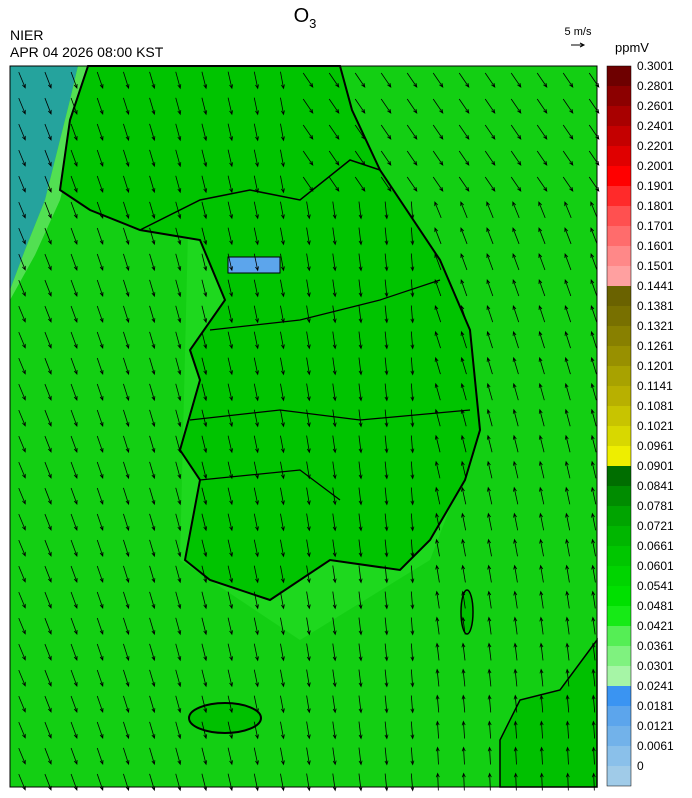  Describe the element at coordinates (655, 286) in the screenshot. I see `colorbar-label: 0.1441` at that location.